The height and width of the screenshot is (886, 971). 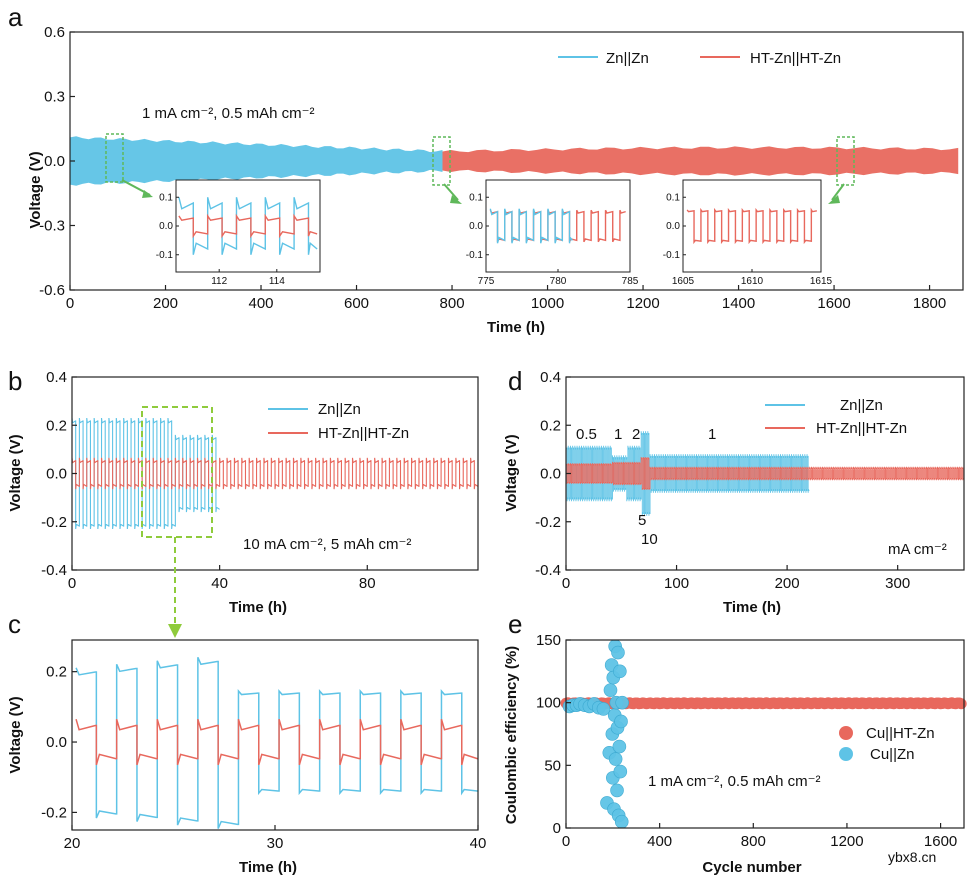 I want to click on panel-d-legend-label-htzn: HT-Zn||HT-Zn, so click(x=861, y=428).